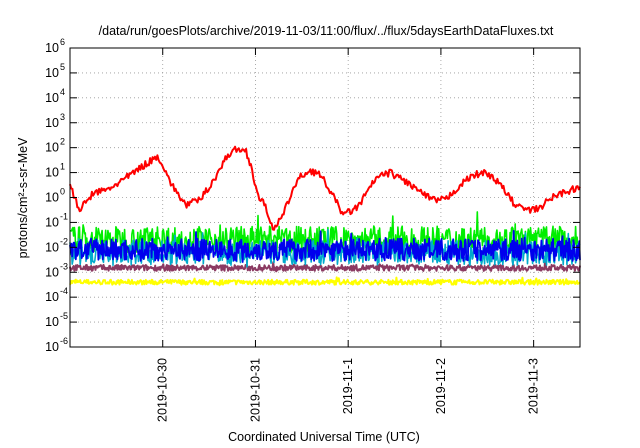 The height and width of the screenshot is (448, 640). I want to click on x-tick-label: 2019-10-30, so click(163, 390).